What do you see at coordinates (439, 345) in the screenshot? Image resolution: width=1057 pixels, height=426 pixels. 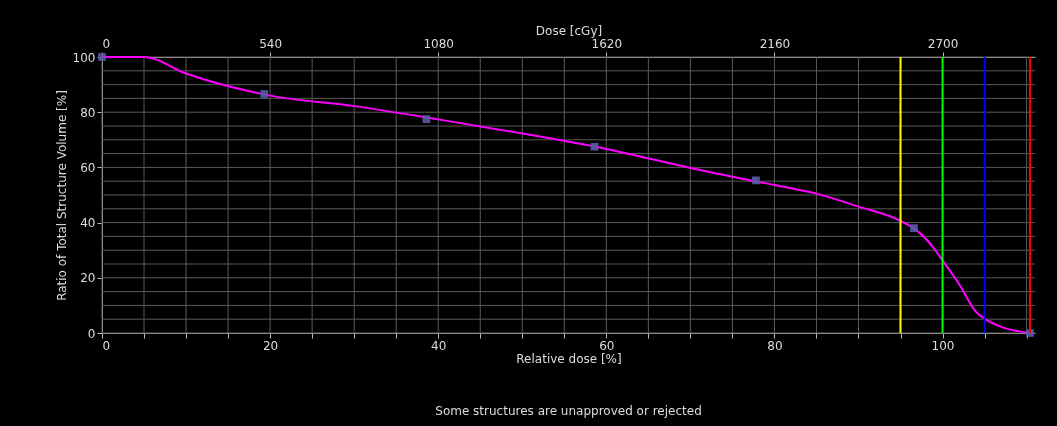 I see `x-tick-label: 40` at bounding box center [439, 345].